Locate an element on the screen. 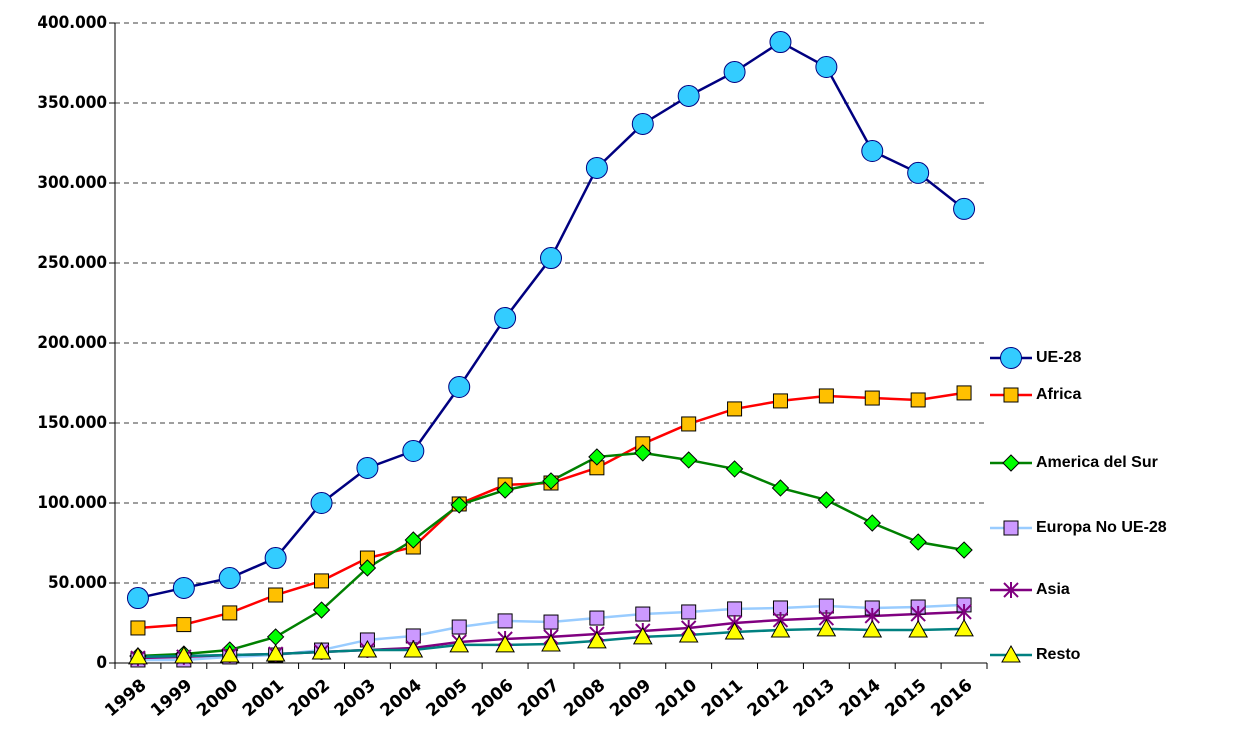 The width and height of the screenshot is (1252, 744). x-tick-label: 2015 is located at coordinates (905, 698).